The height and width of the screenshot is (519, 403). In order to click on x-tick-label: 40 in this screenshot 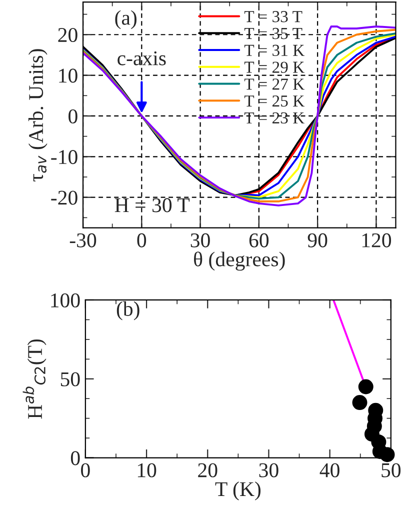, I will do `click(330, 470)`.